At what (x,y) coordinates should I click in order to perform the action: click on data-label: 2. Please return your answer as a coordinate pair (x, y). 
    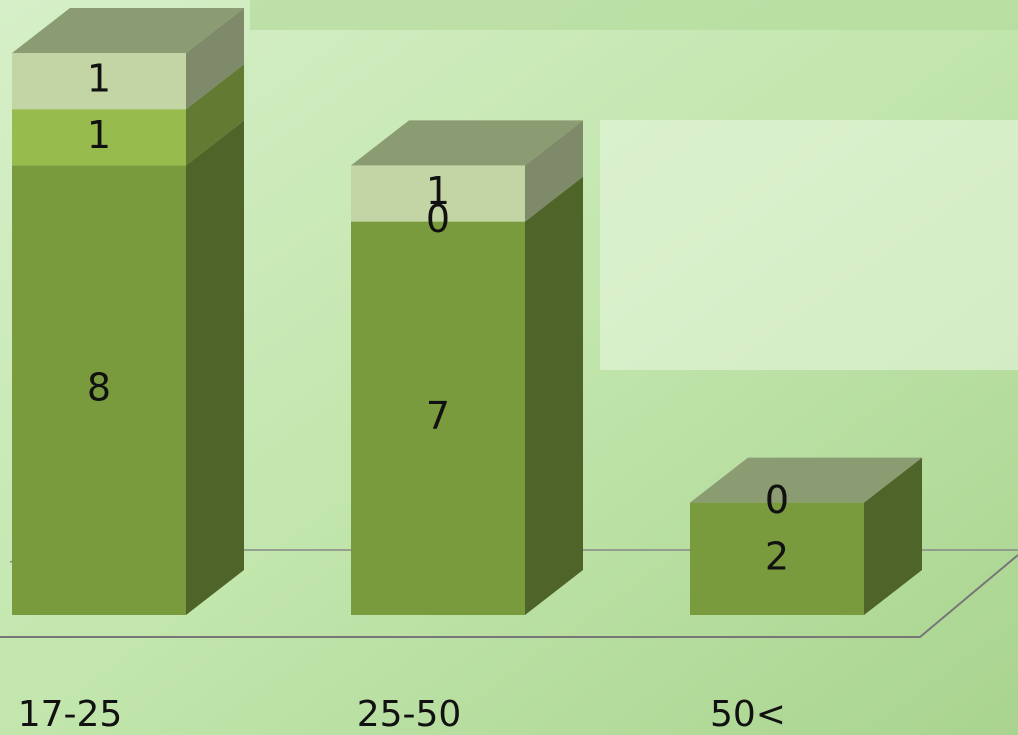
    Looking at the image, I should click on (777, 556).